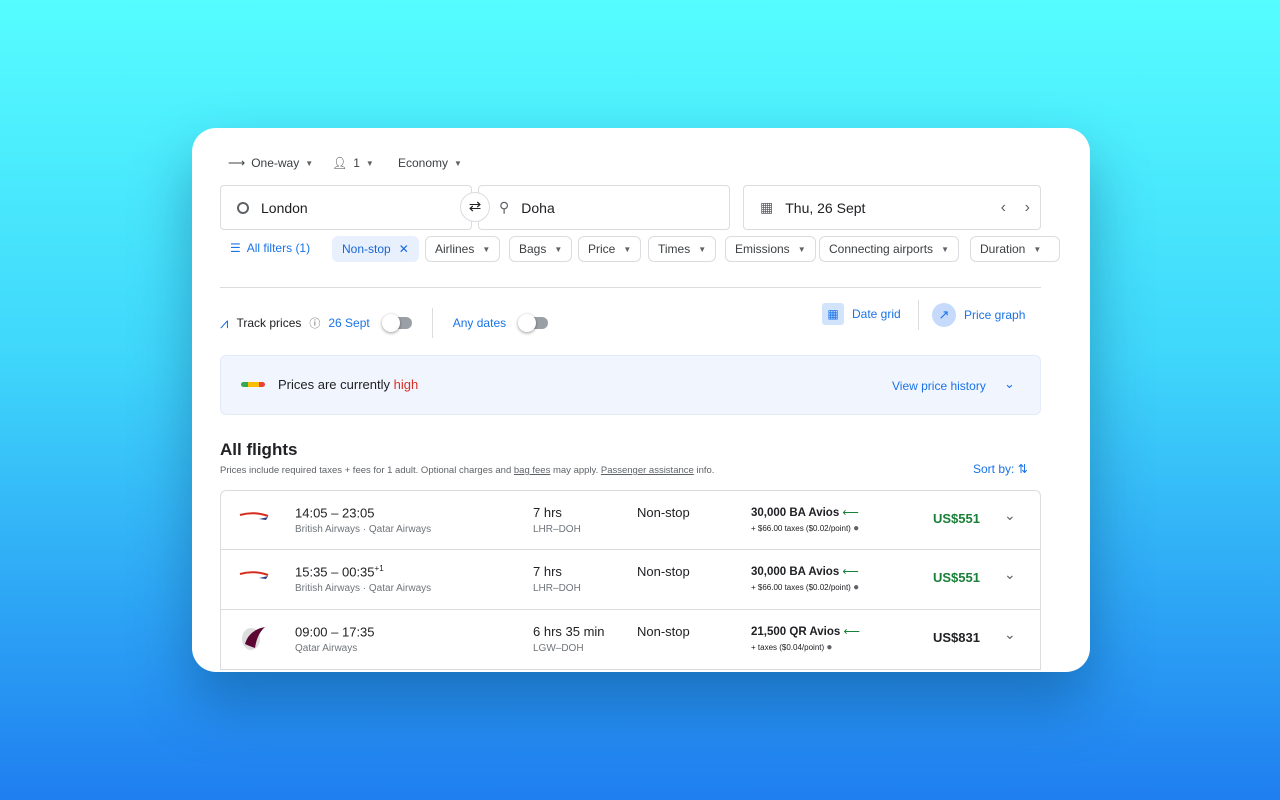  What do you see at coordinates (1027, 207) in the screenshot?
I see `next-date-button: ›` at bounding box center [1027, 207].